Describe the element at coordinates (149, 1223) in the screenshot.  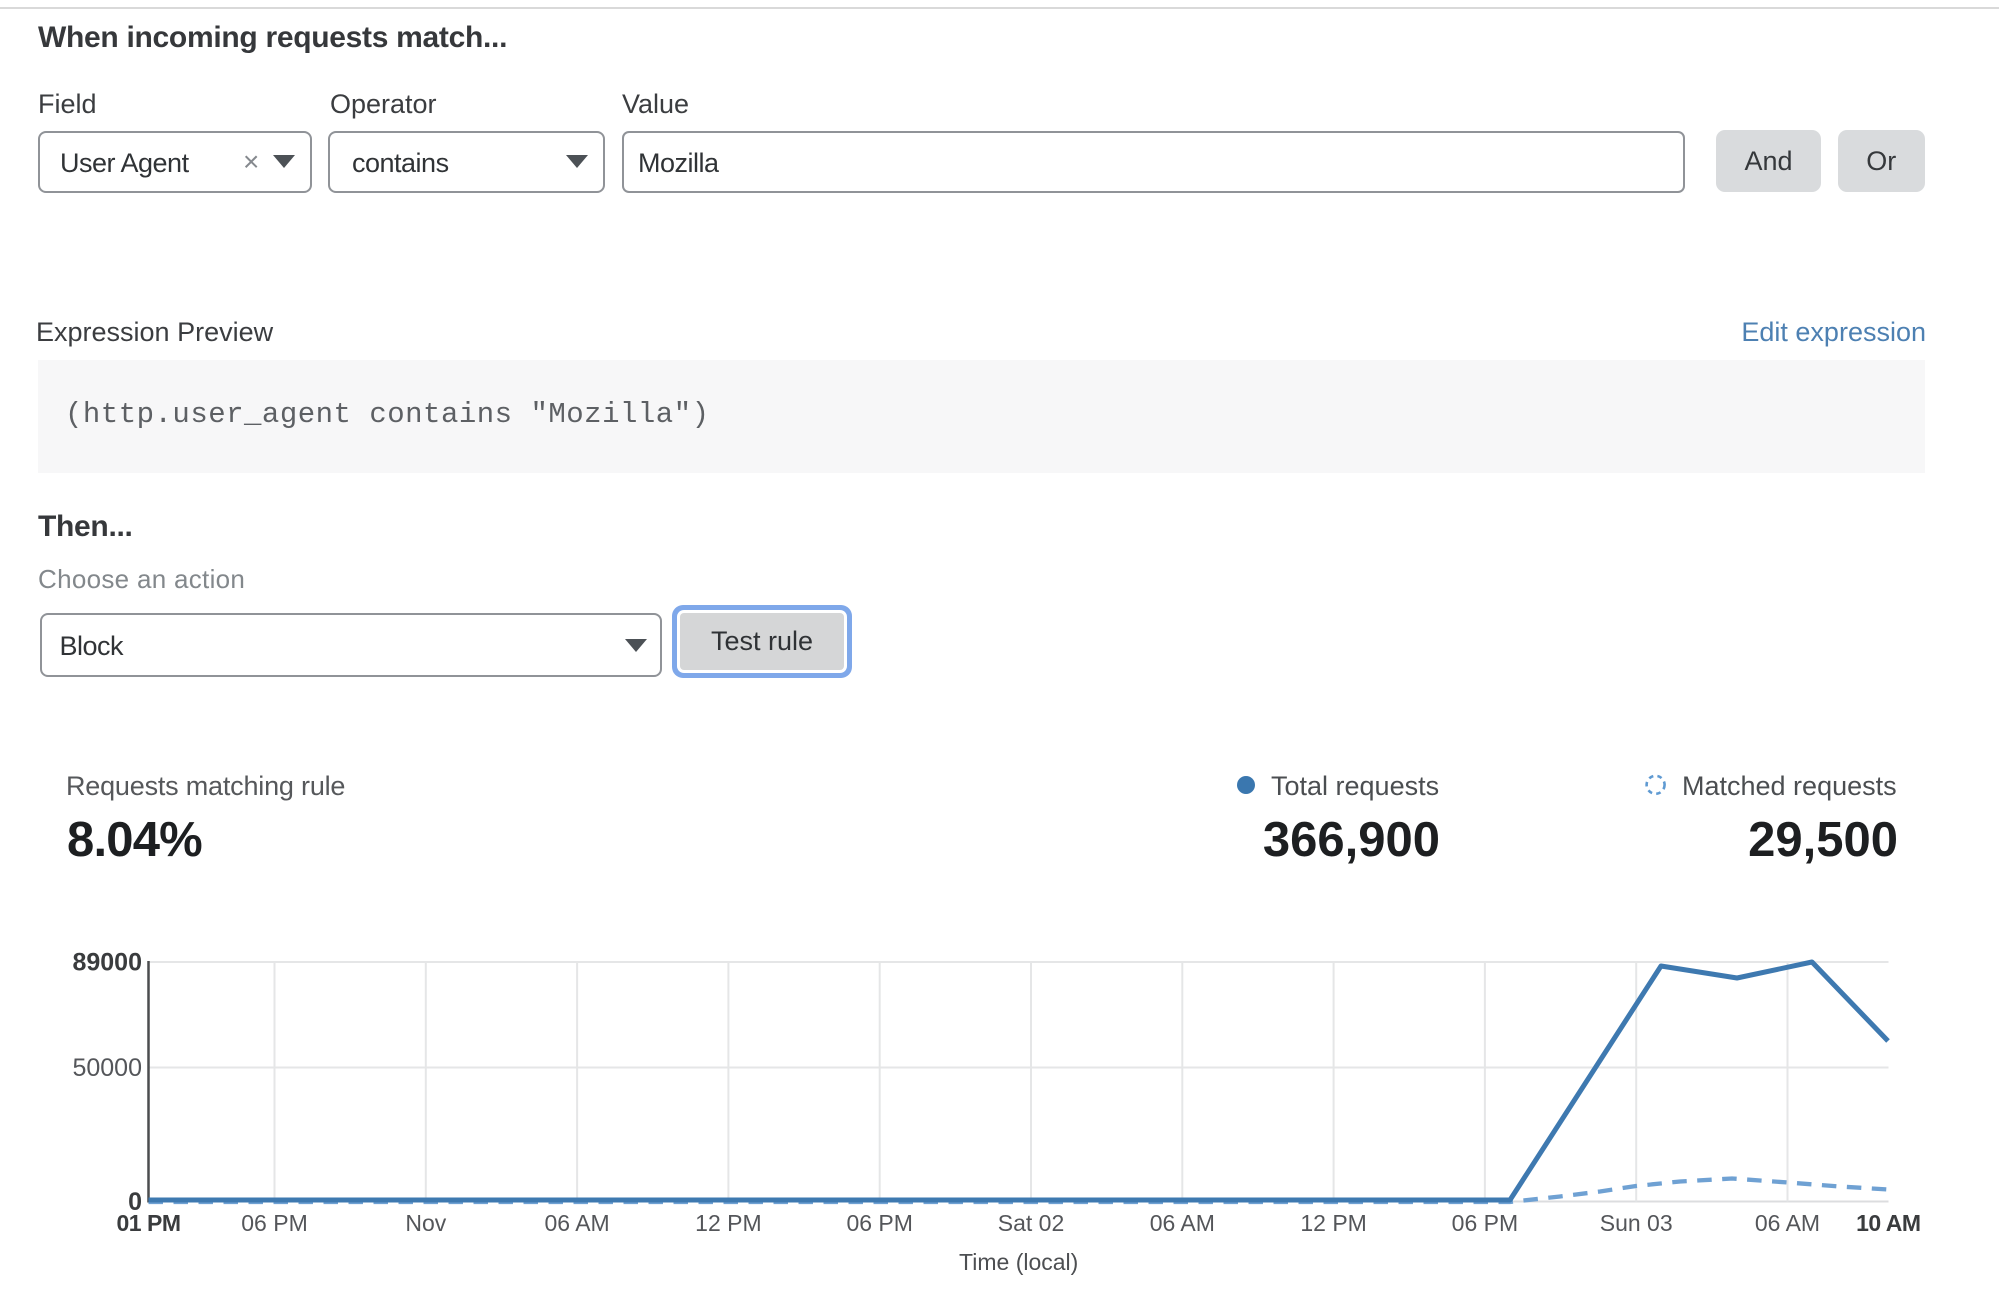
I see `svg-text: 01 PM` at that location.